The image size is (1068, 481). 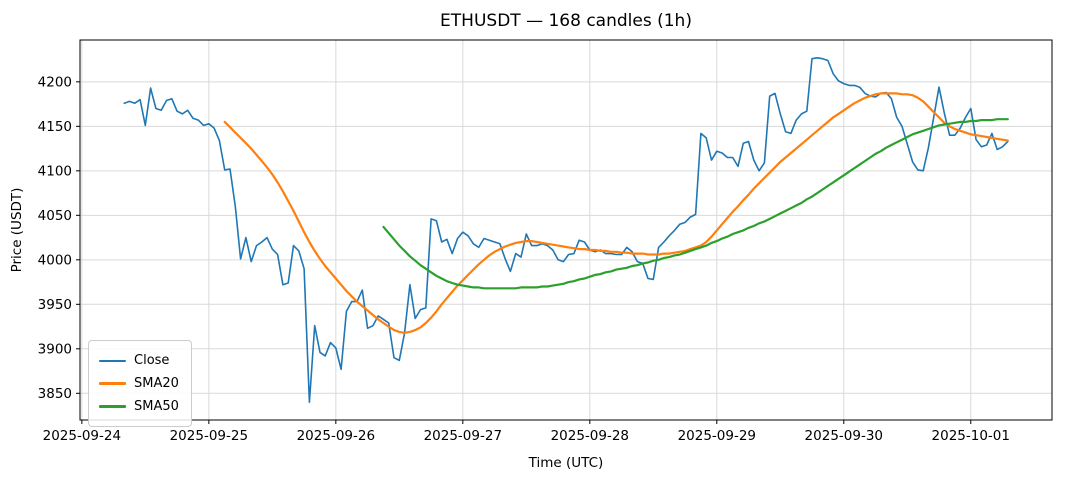 I want to click on legend: Close SMA20 SMA50, so click(x=140, y=383).